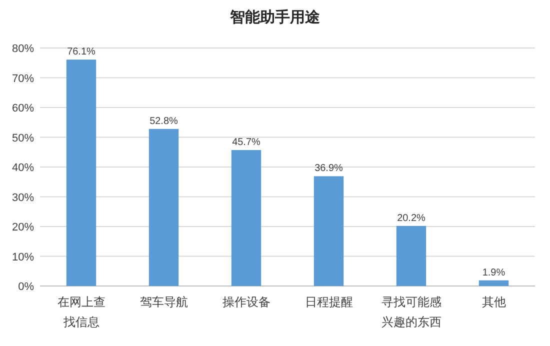 Image resolution: width=550 pixels, height=346 pixels. Describe the element at coordinates (494, 272) in the screenshot. I see `data-label: 1.9%` at that location.